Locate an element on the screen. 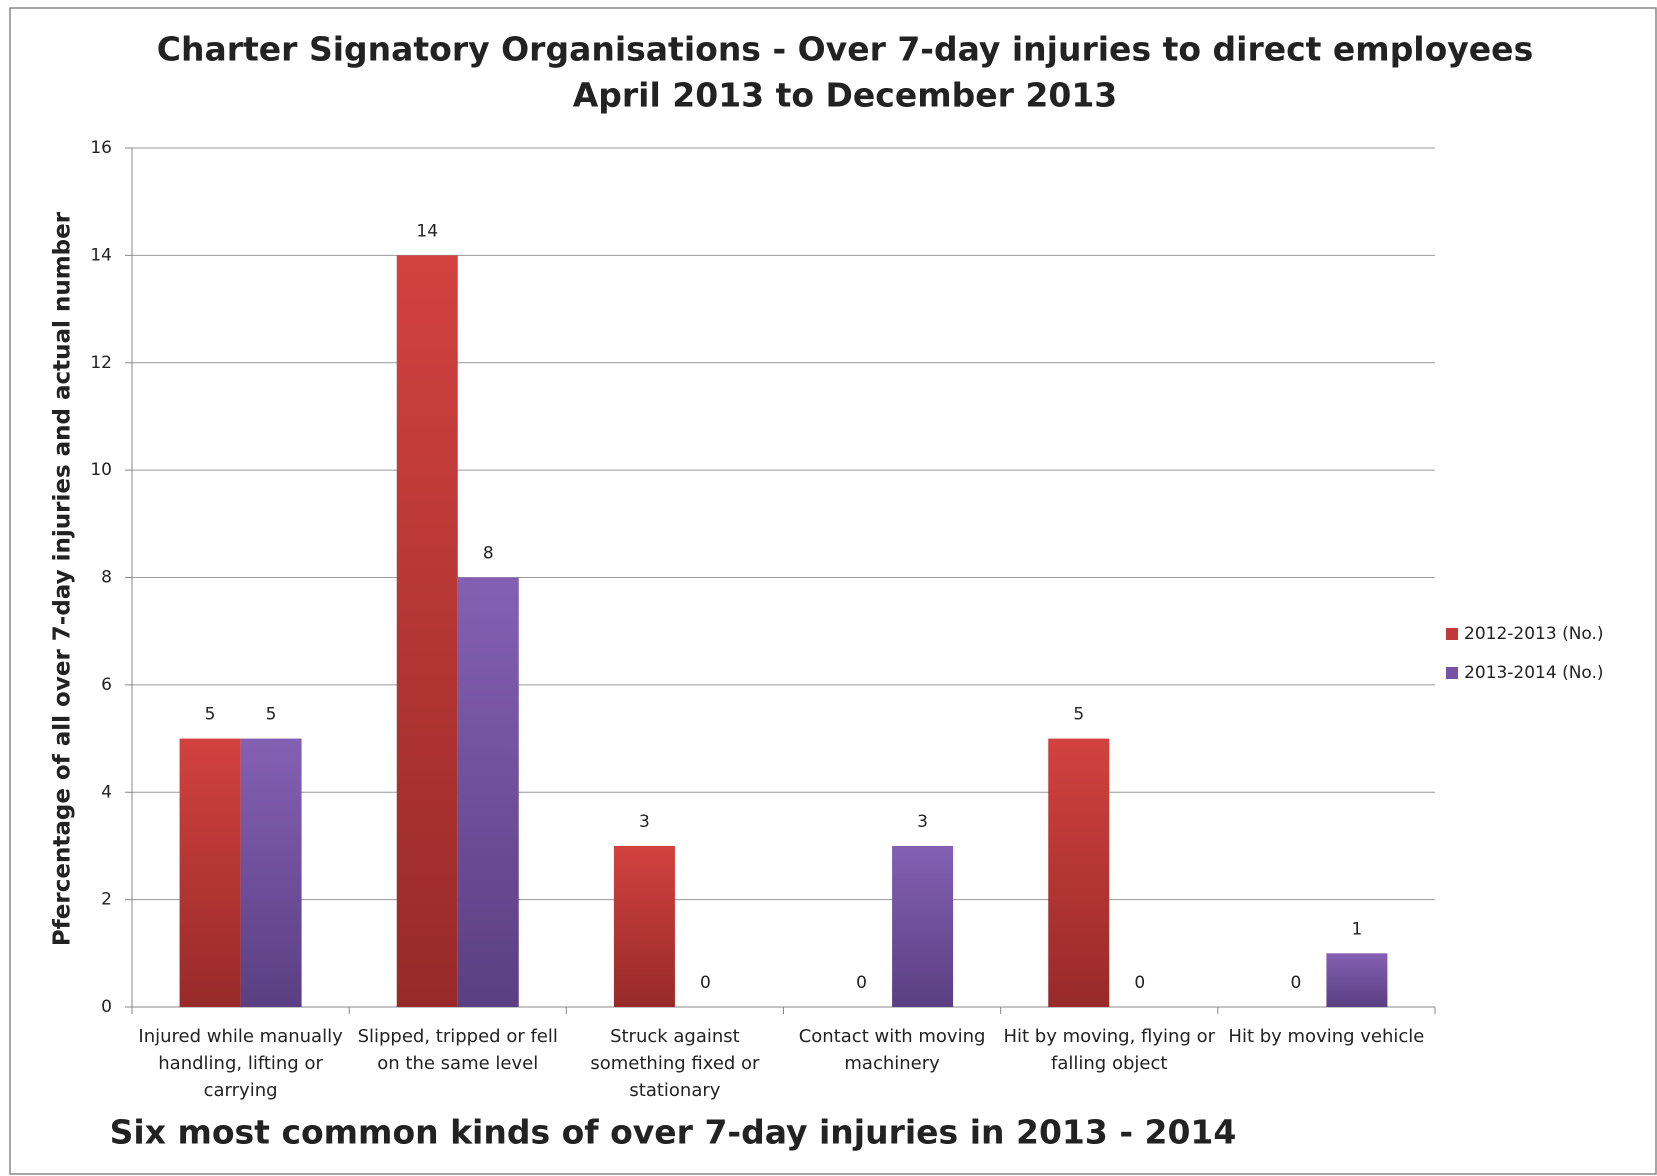 Image resolution: width=1657 pixels, height=1176 pixels. x-tick-label: Hit by moving, flying or falling object is located at coordinates (1109, 1050).